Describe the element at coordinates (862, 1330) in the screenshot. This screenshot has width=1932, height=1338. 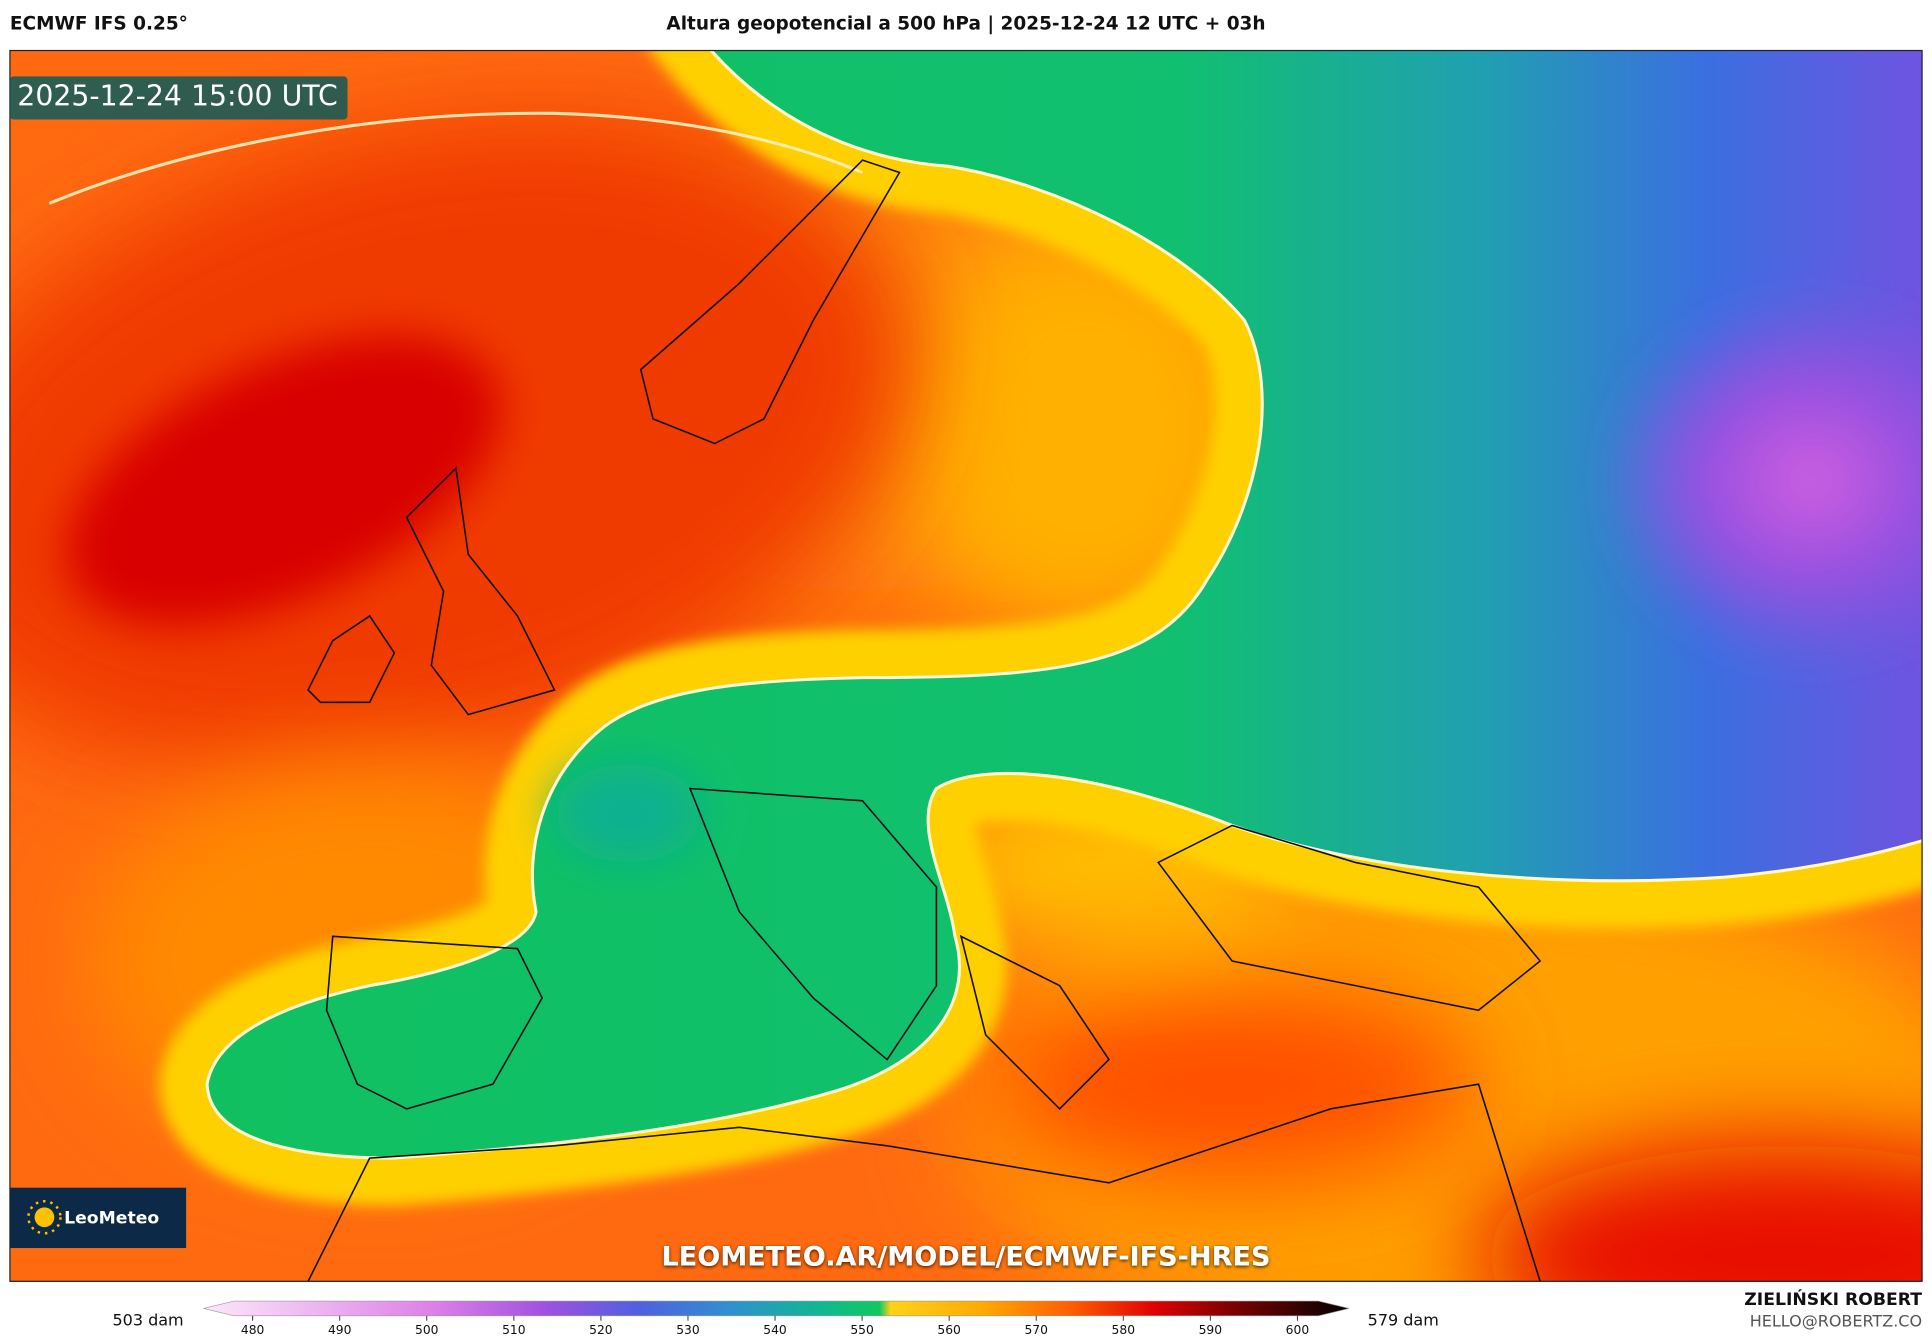
I see `colorbar-tick-label: 550` at that location.